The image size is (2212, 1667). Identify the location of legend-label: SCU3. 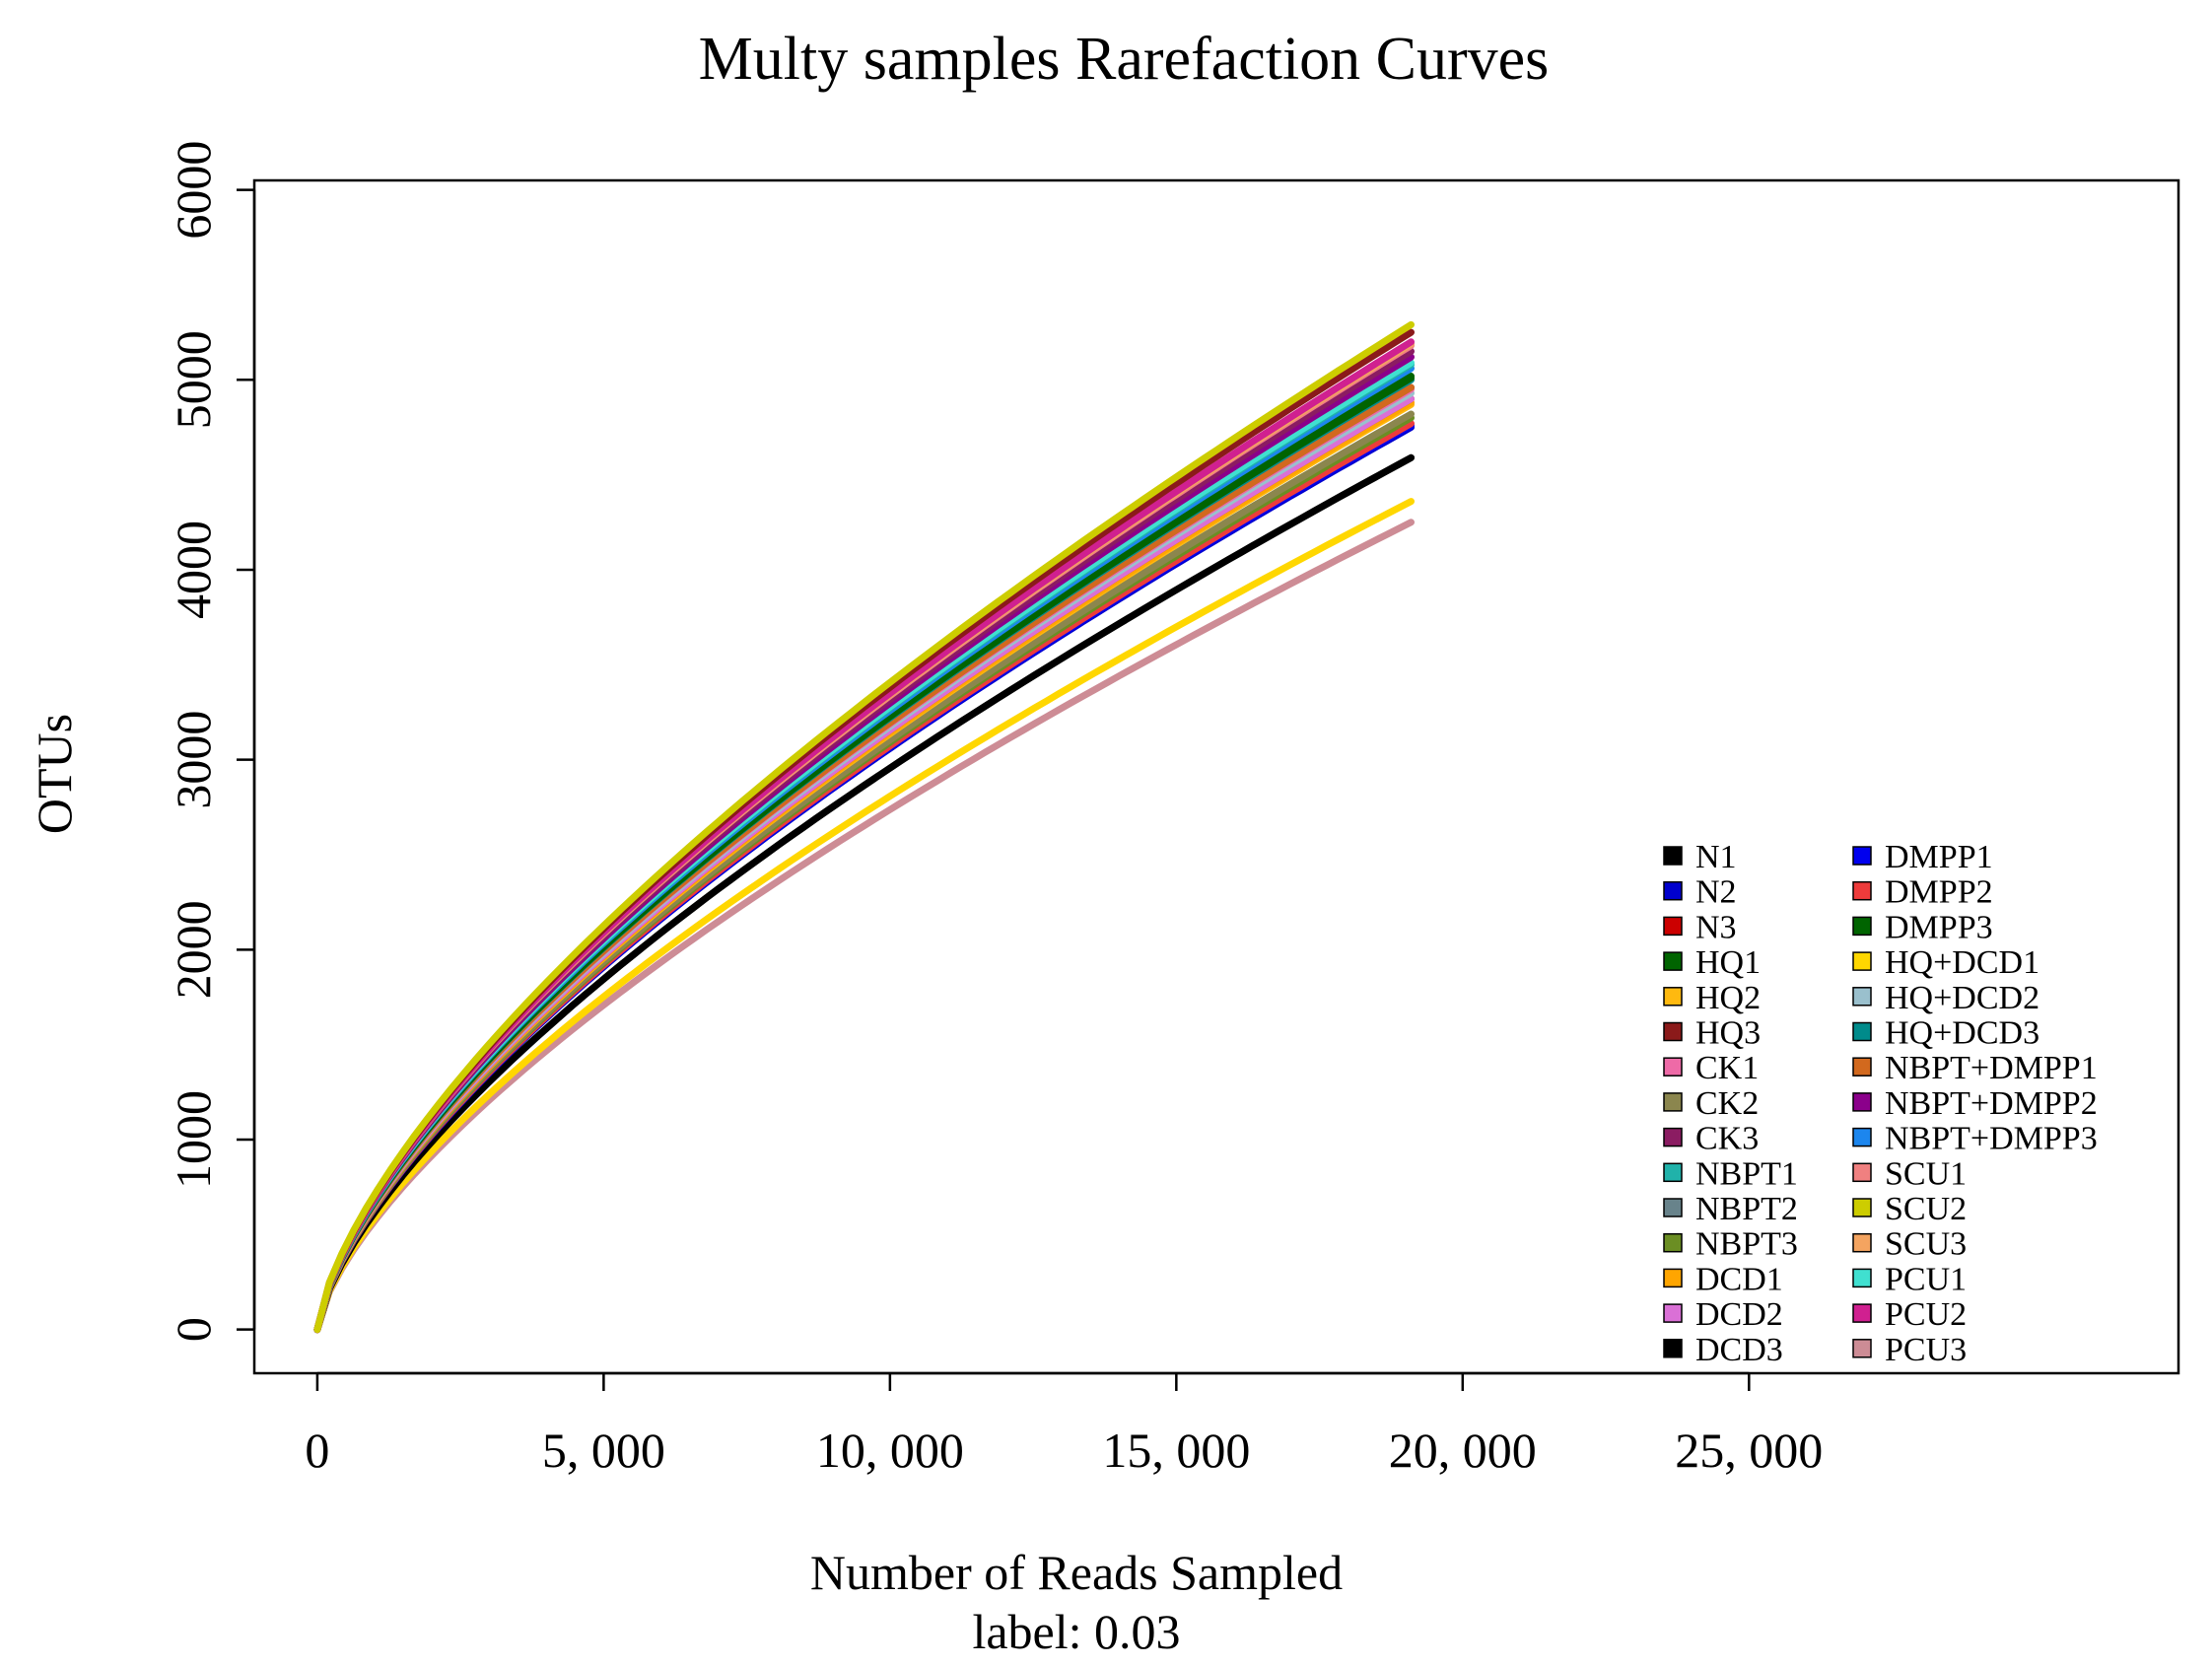
(1926, 1244).